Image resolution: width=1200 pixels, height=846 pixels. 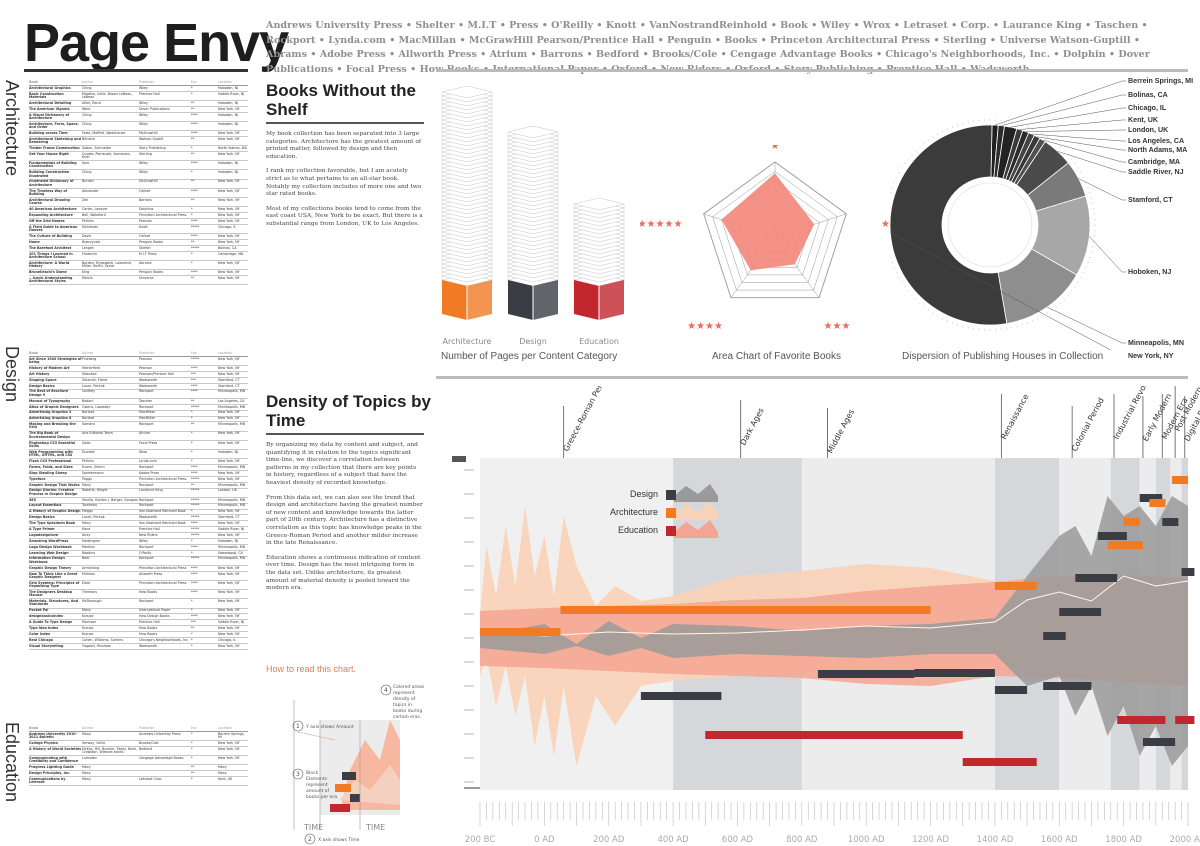 I want to click on table-cell: New Riders, so click(x=148, y=534).